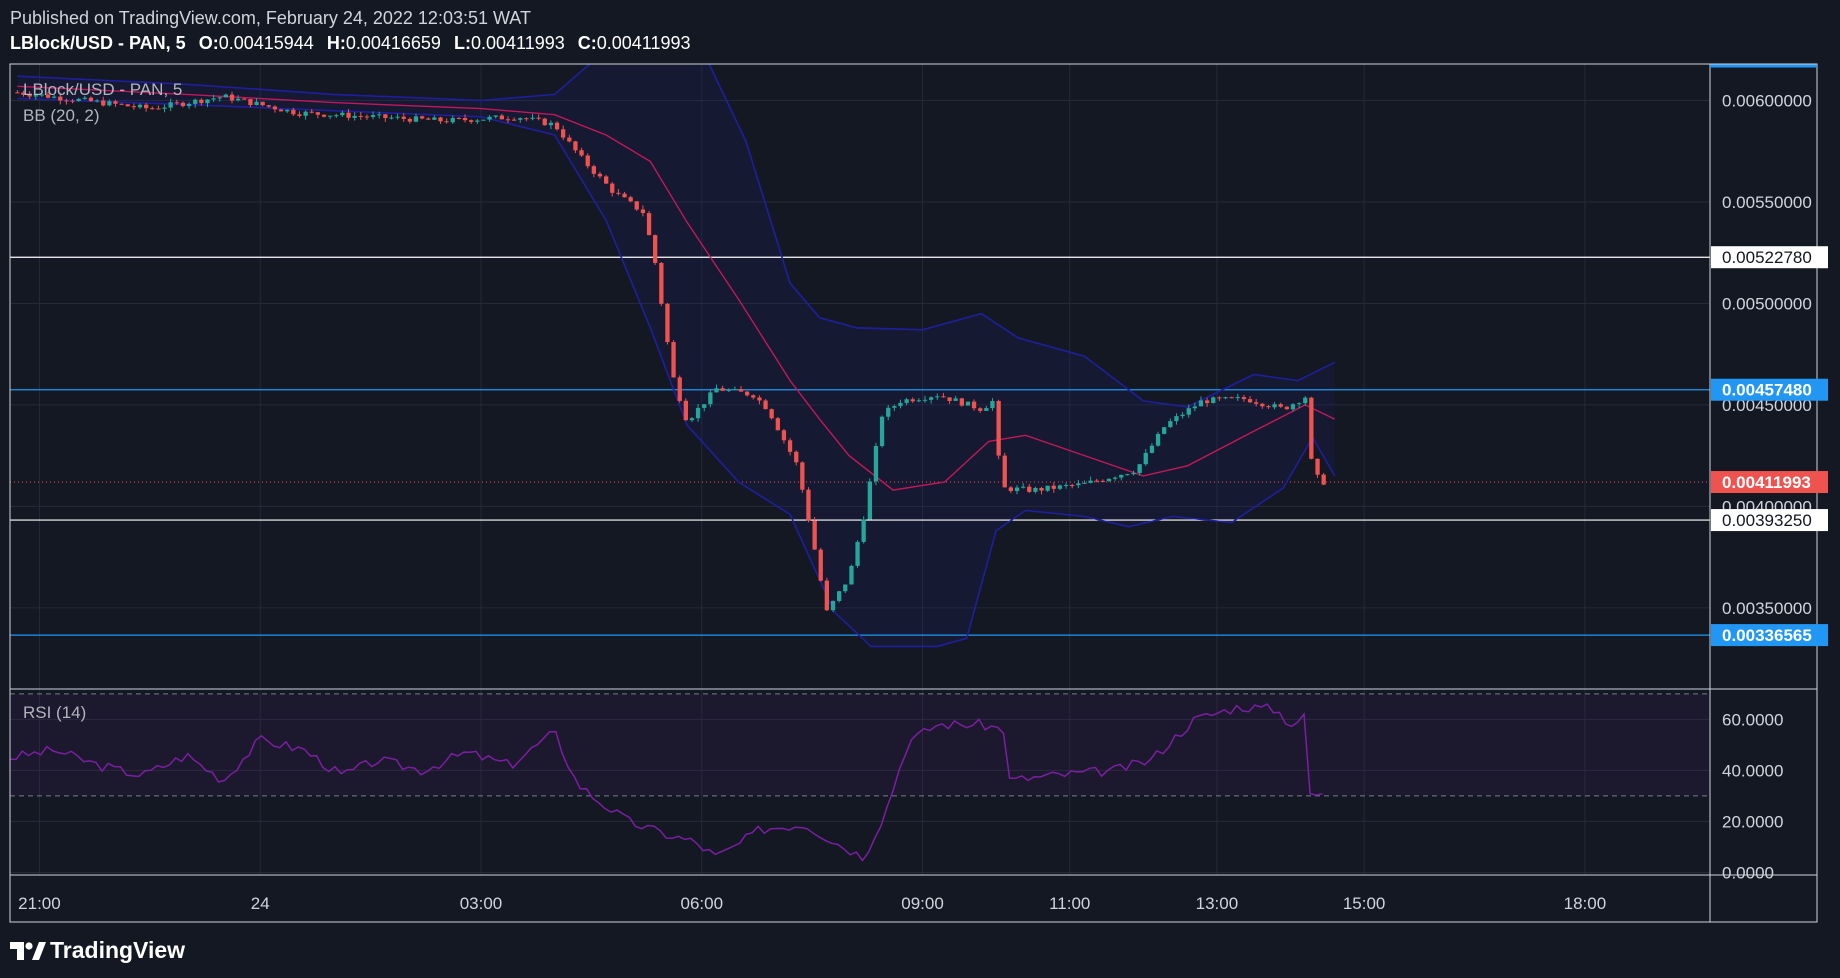 The width and height of the screenshot is (1840, 978). What do you see at coordinates (266, 43) in the screenshot?
I see `open-value: 0.00415944` at bounding box center [266, 43].